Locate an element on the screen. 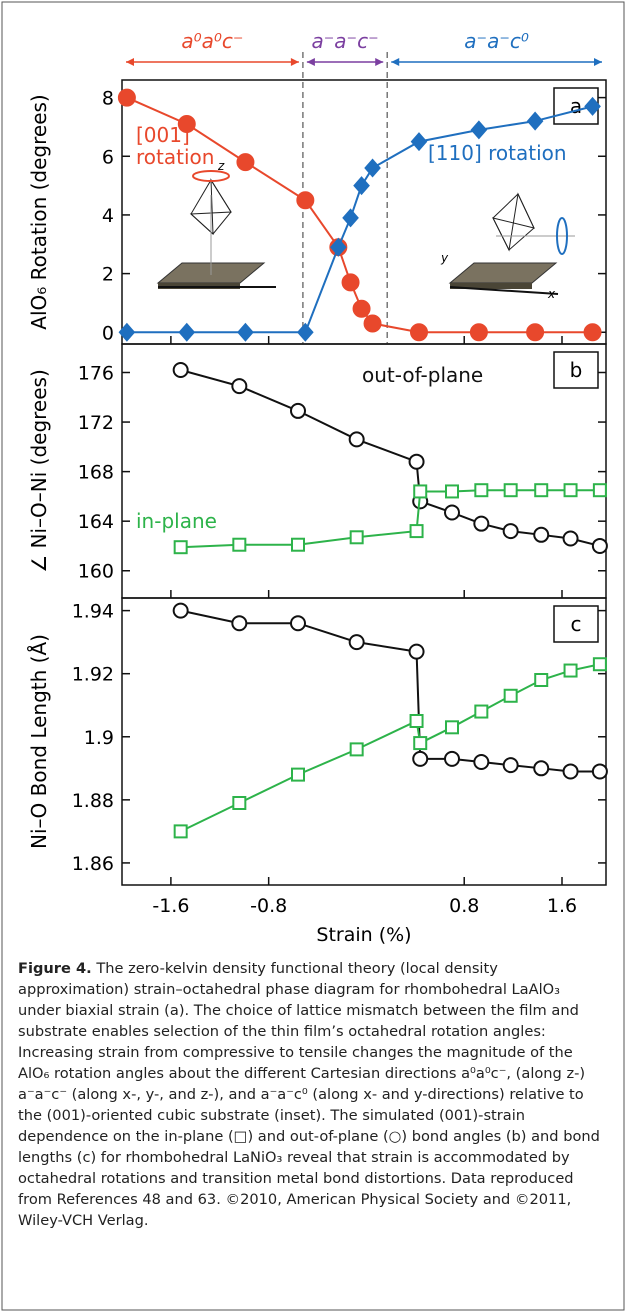 The image size is (627, 1313). x-tick-label: -1.6 is located at coordinates (170, 906).